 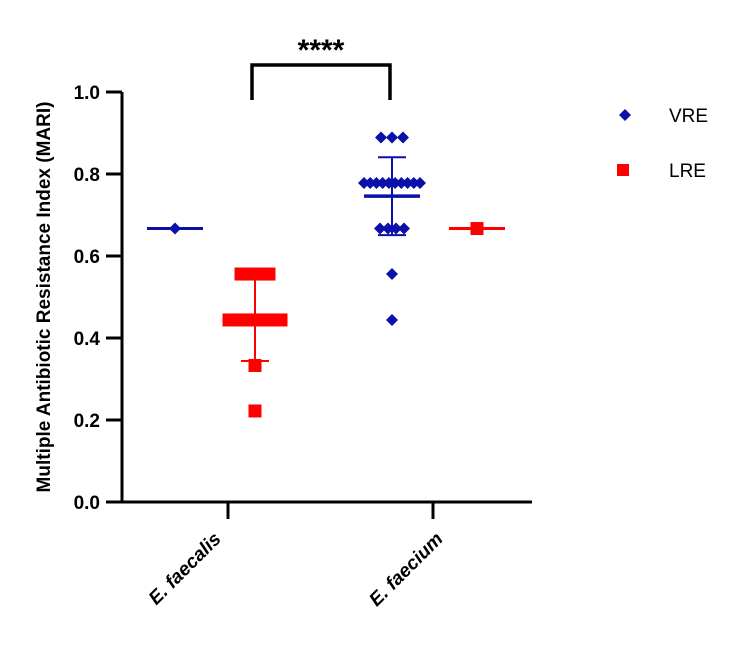 What do you see at coordinates (87, 257) in the screenshot?
I see `y-tick-label: 0.6` at bounding box center [87, 257].